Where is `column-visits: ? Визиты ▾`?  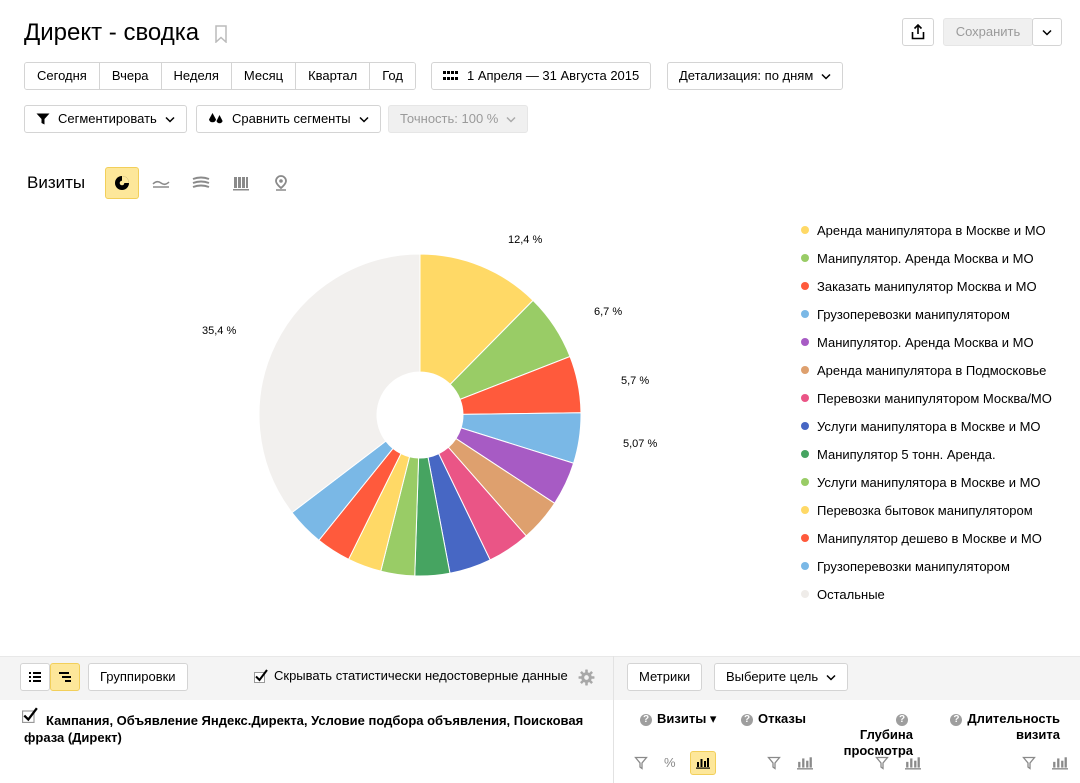
column-visits: ? Визиты ▾ is located at coordinates (678, 719).